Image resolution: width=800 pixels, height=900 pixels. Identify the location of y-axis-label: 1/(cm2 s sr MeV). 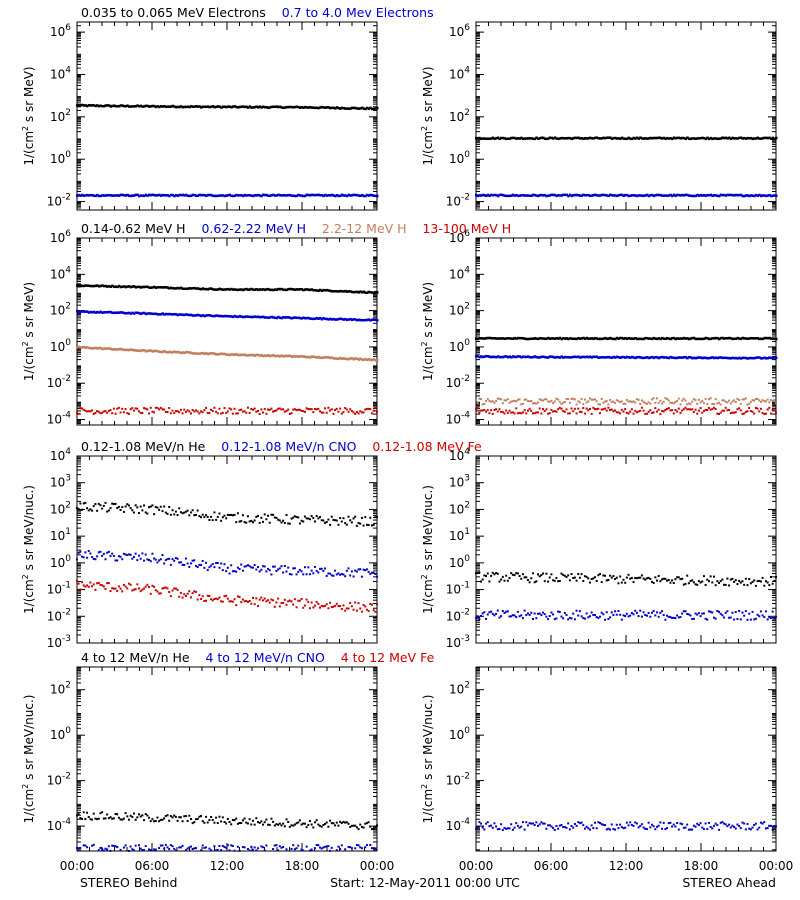
(427, 331).